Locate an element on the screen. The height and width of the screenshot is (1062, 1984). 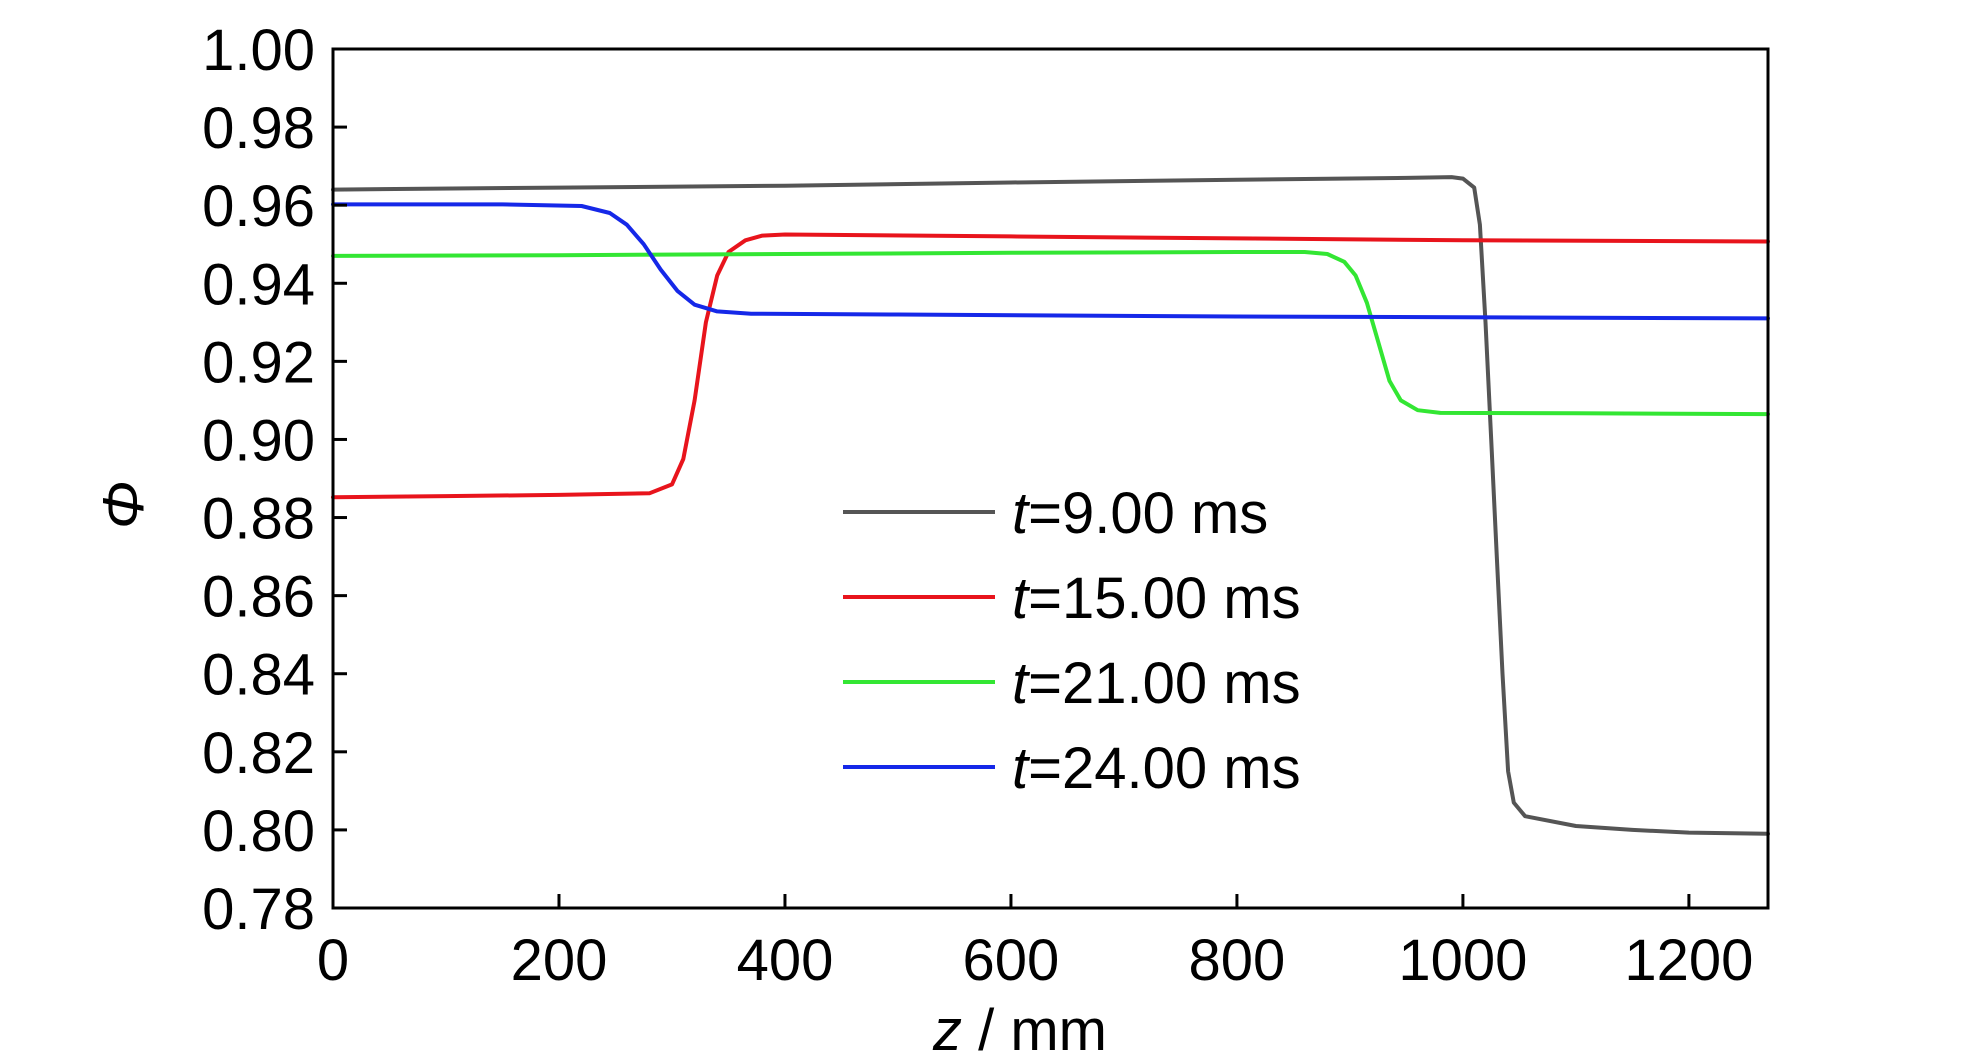
y-tick-label: 0.86 is located at coordinates (258, 597).